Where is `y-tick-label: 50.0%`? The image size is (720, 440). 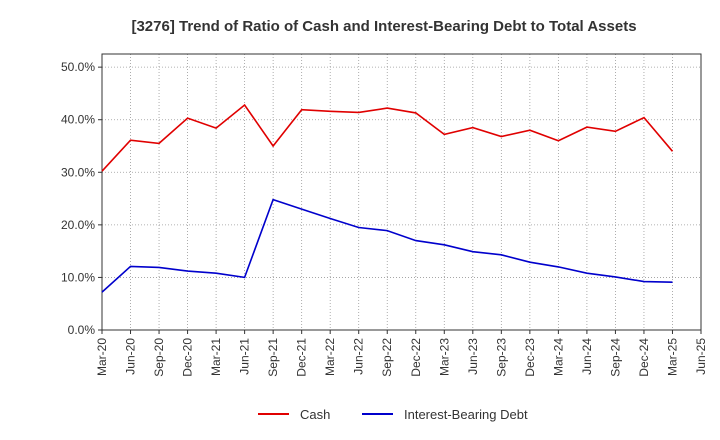 y-tick-label: 50.0% is located at coordinates (78, 67).